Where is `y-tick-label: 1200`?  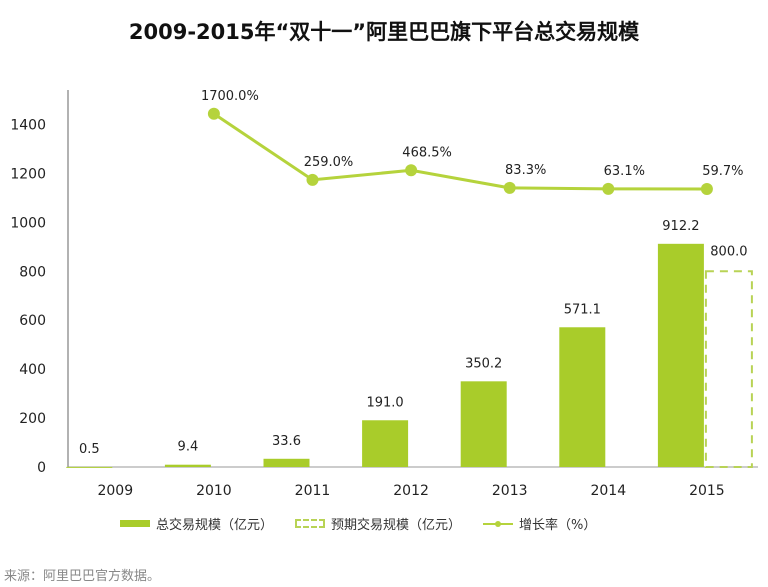 y-tick-label: 1200 is located at coordinates (28, 174).